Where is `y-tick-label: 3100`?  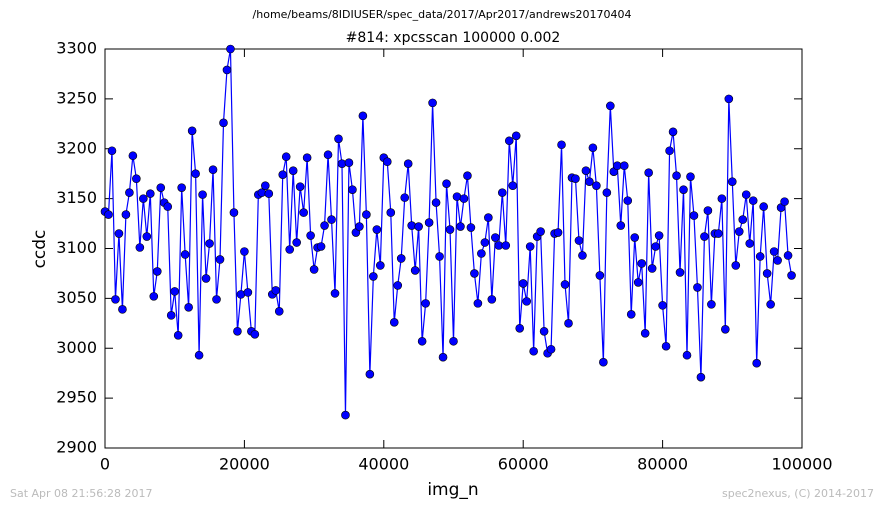 y-tick-label: 3100 is located at coordinates (76, 247).